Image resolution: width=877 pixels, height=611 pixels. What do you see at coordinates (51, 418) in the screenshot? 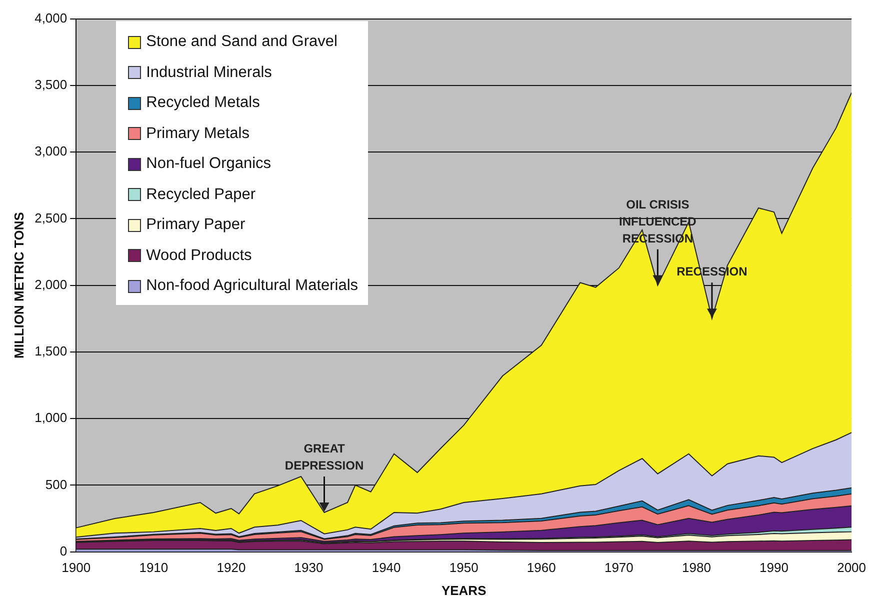
I see `y-tick-label: 1,000` at bounding box center [51, 418].